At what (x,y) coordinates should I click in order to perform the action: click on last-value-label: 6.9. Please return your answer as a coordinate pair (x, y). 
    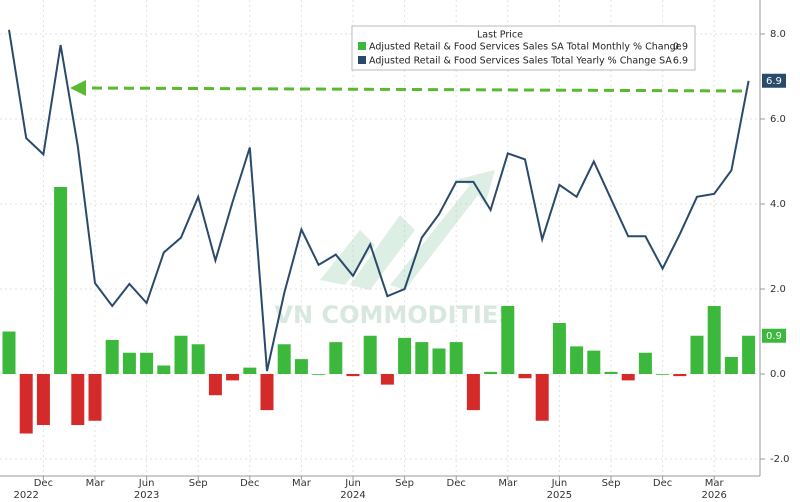
    Looking at the image, I should click on (774, 81).